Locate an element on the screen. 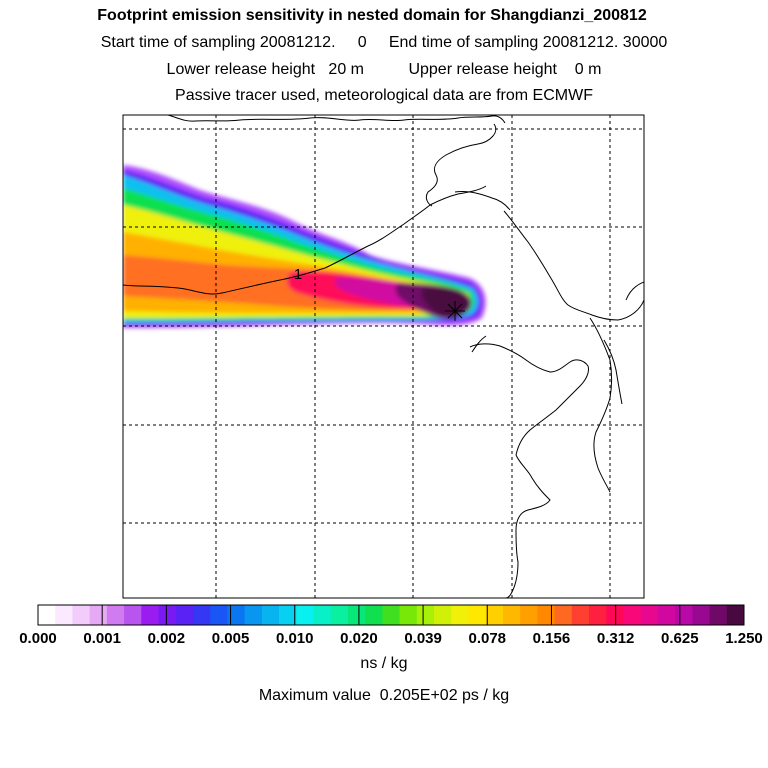 Image resolution: width=768 pixels, height=768 pixels. footprint-plume is located at coordinates (304, 246).